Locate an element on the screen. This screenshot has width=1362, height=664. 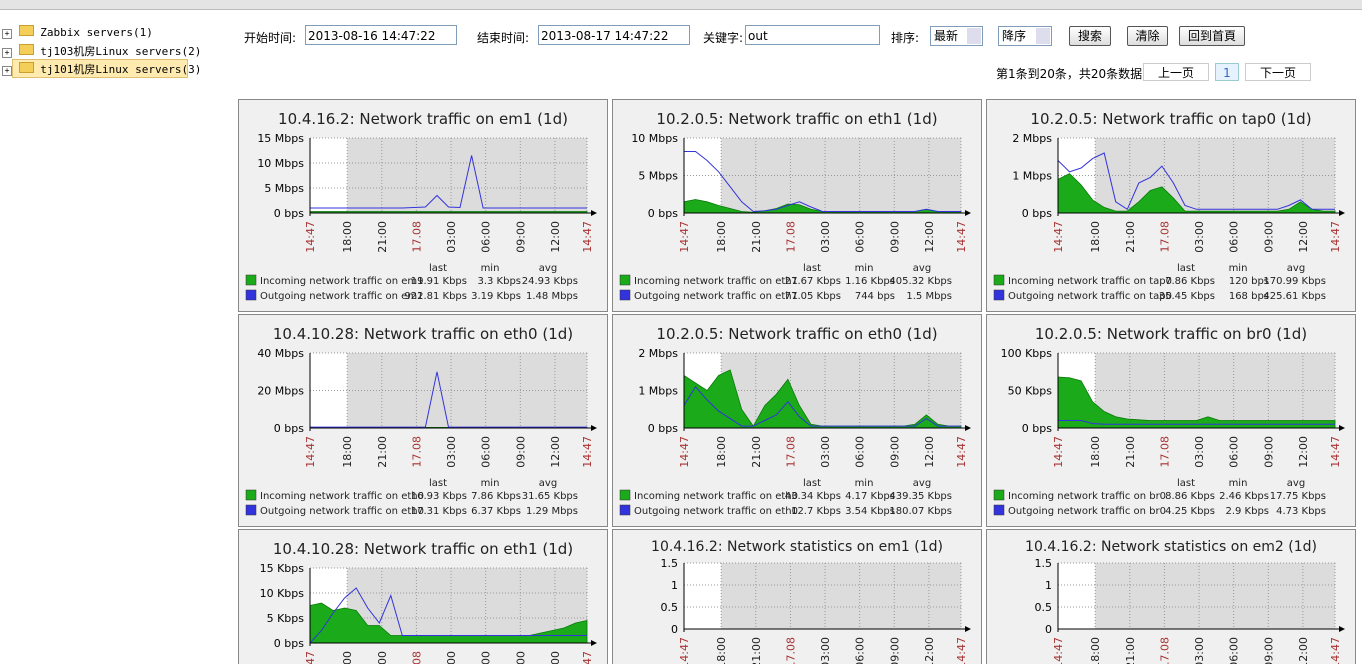
next-page: 下一页 is located at coordinates (1278, 72).